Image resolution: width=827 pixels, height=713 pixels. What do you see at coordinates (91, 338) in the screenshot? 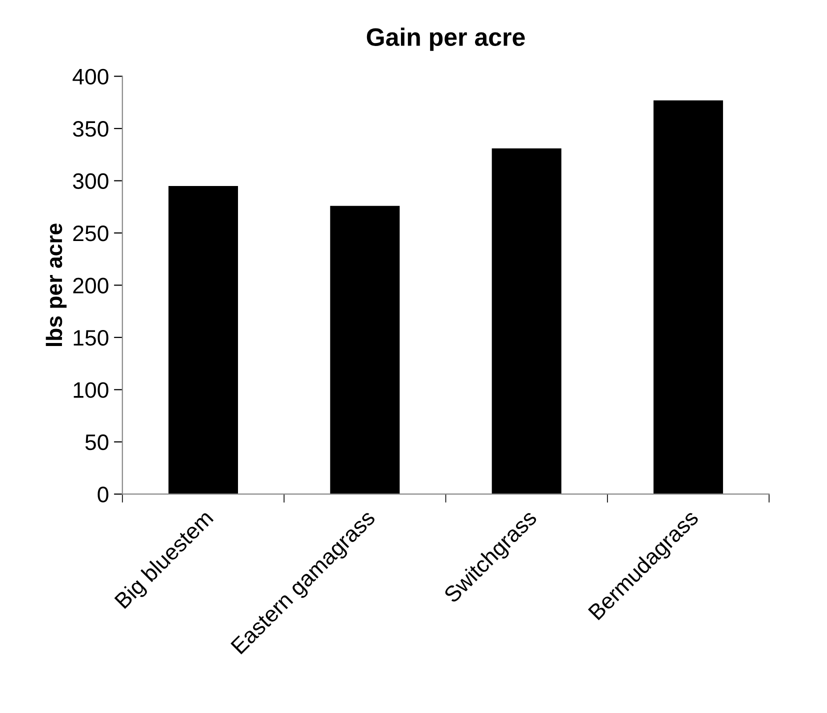
I see `y-tick-label: 150` at bounding box center [91, 338].